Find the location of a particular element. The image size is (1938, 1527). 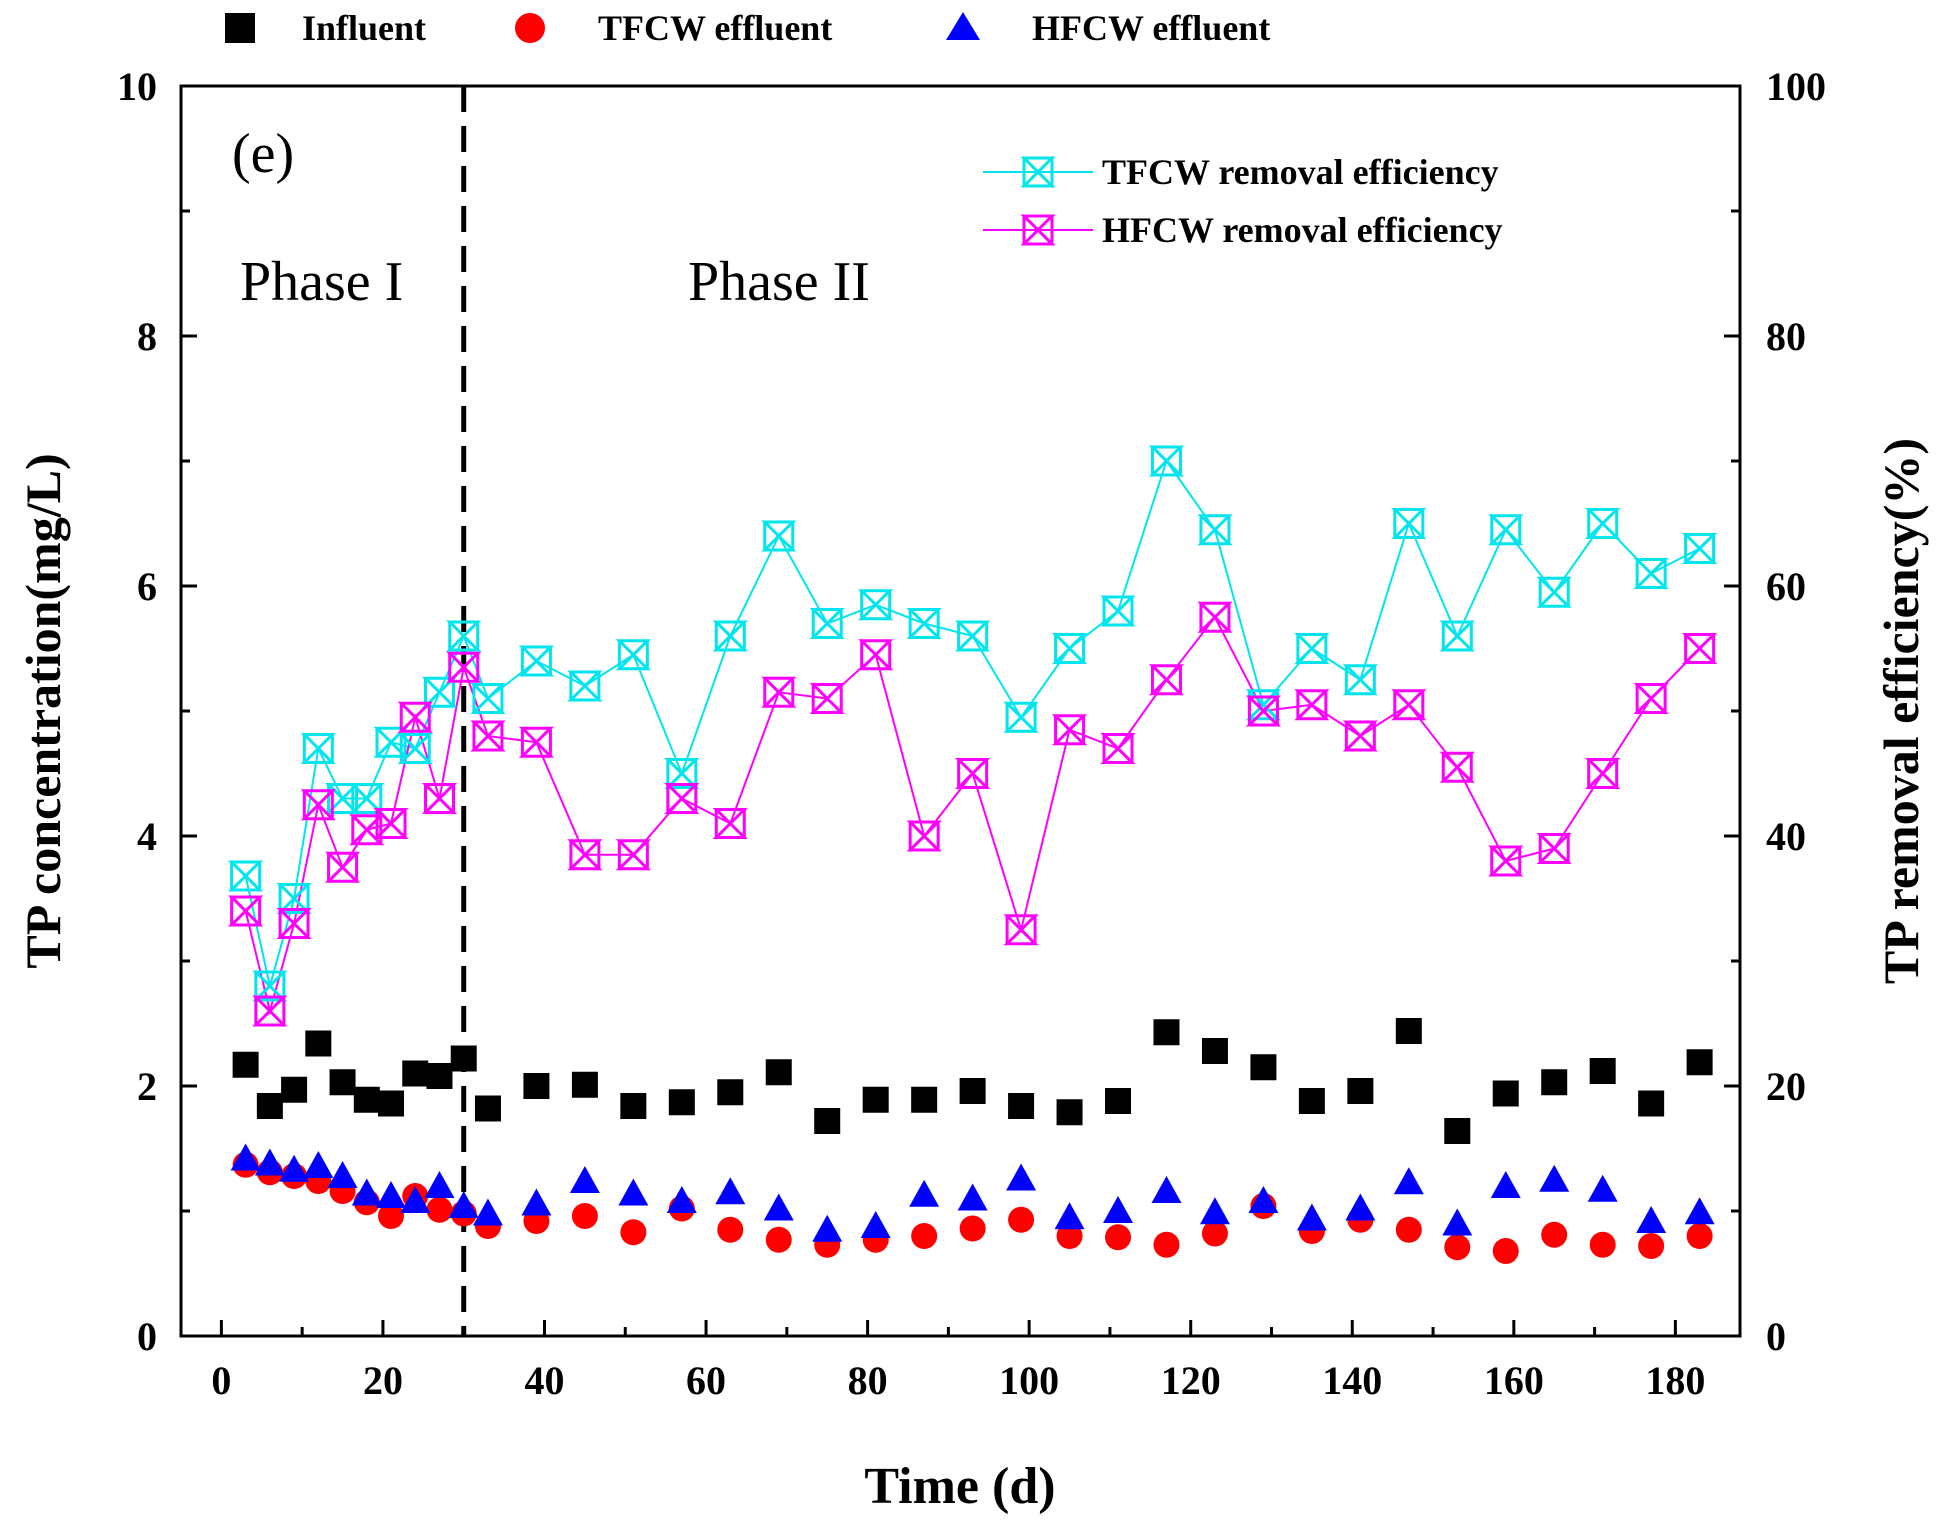

phase-2-label: Phase II is located at coordinates (779, 282).